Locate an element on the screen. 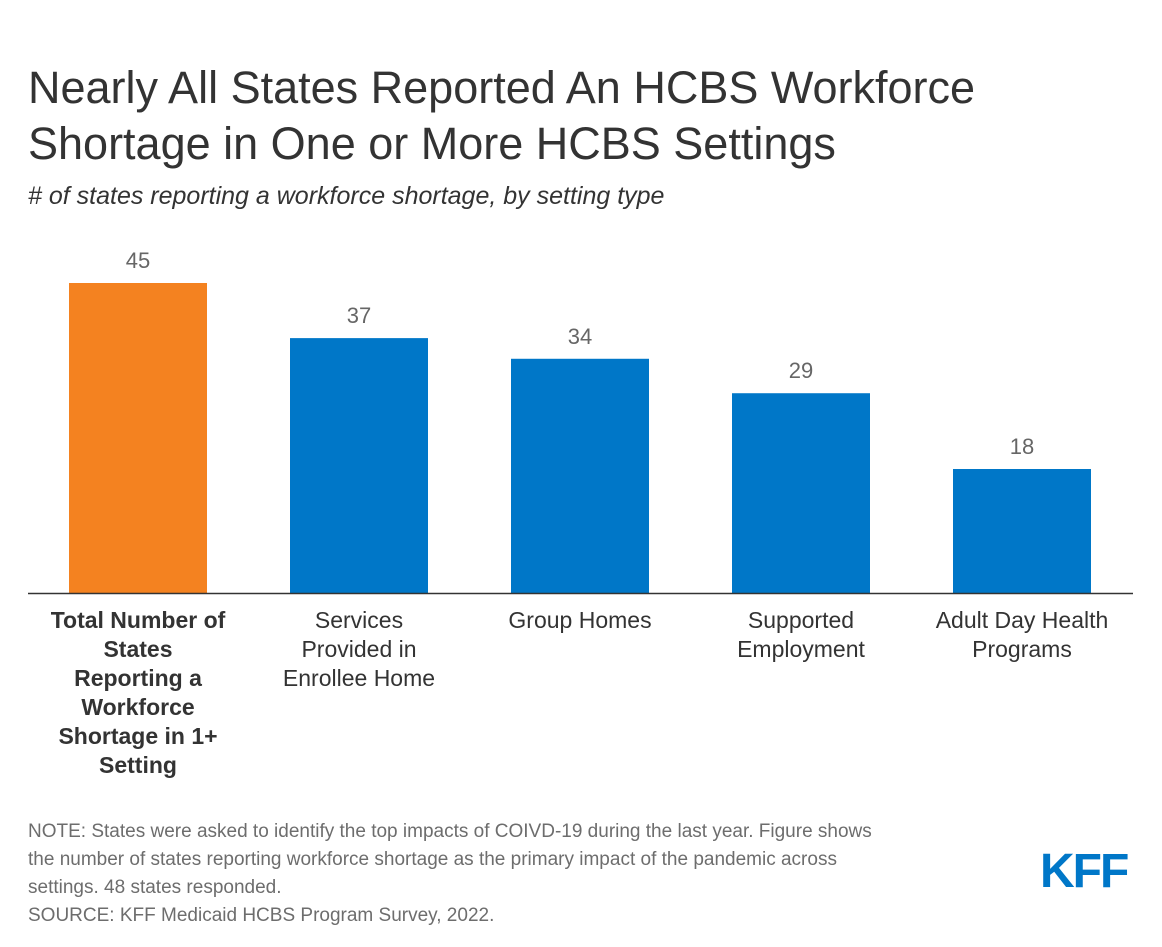 The width and height of the screenshot is (1162, 947). bar-value-label: 37 is located at coordinates (359, 315).